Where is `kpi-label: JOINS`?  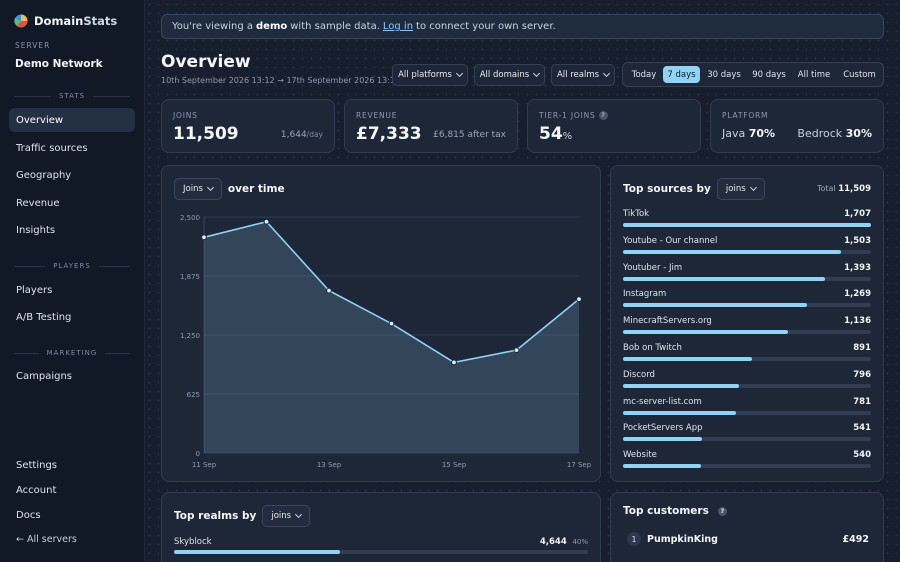
kpi-label: JOINS is located at coordinates (185, 115).